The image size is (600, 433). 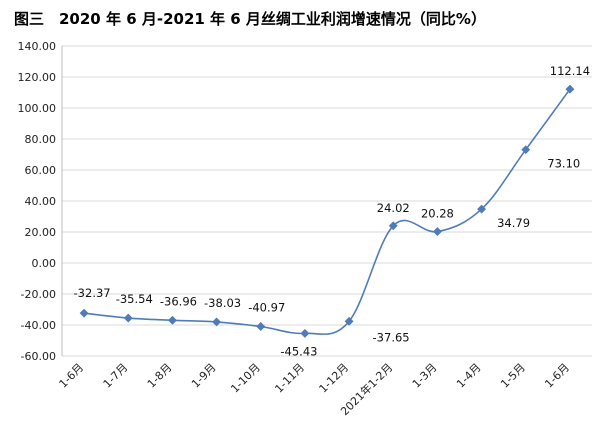 What do you see at coordinates (44, 263) in the screenshot?
I see `y-tick-label: 0.00` at bounding box center [44, 263].